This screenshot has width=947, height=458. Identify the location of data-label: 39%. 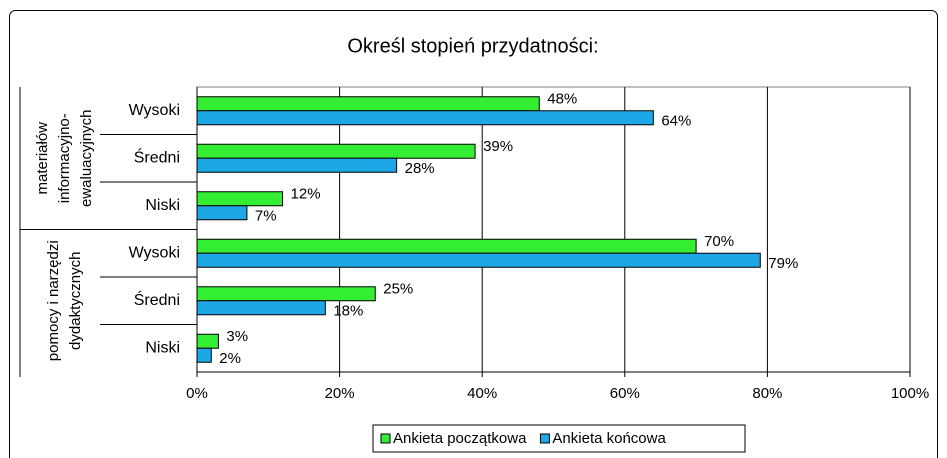
(498, 146).